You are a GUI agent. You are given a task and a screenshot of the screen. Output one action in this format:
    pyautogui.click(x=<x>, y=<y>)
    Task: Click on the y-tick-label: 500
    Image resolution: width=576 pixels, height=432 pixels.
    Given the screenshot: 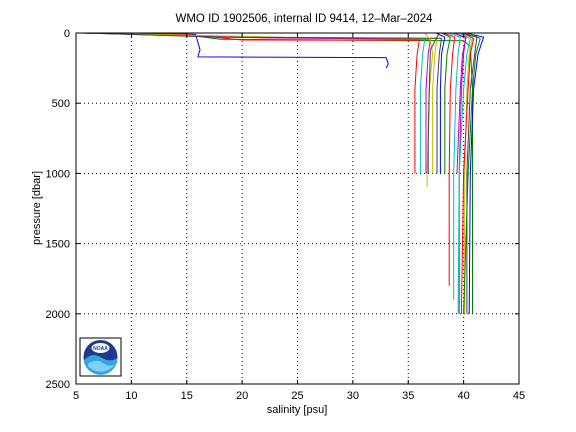 What is the action you would take?
    pyautogui.click(x=61, y=104)
    